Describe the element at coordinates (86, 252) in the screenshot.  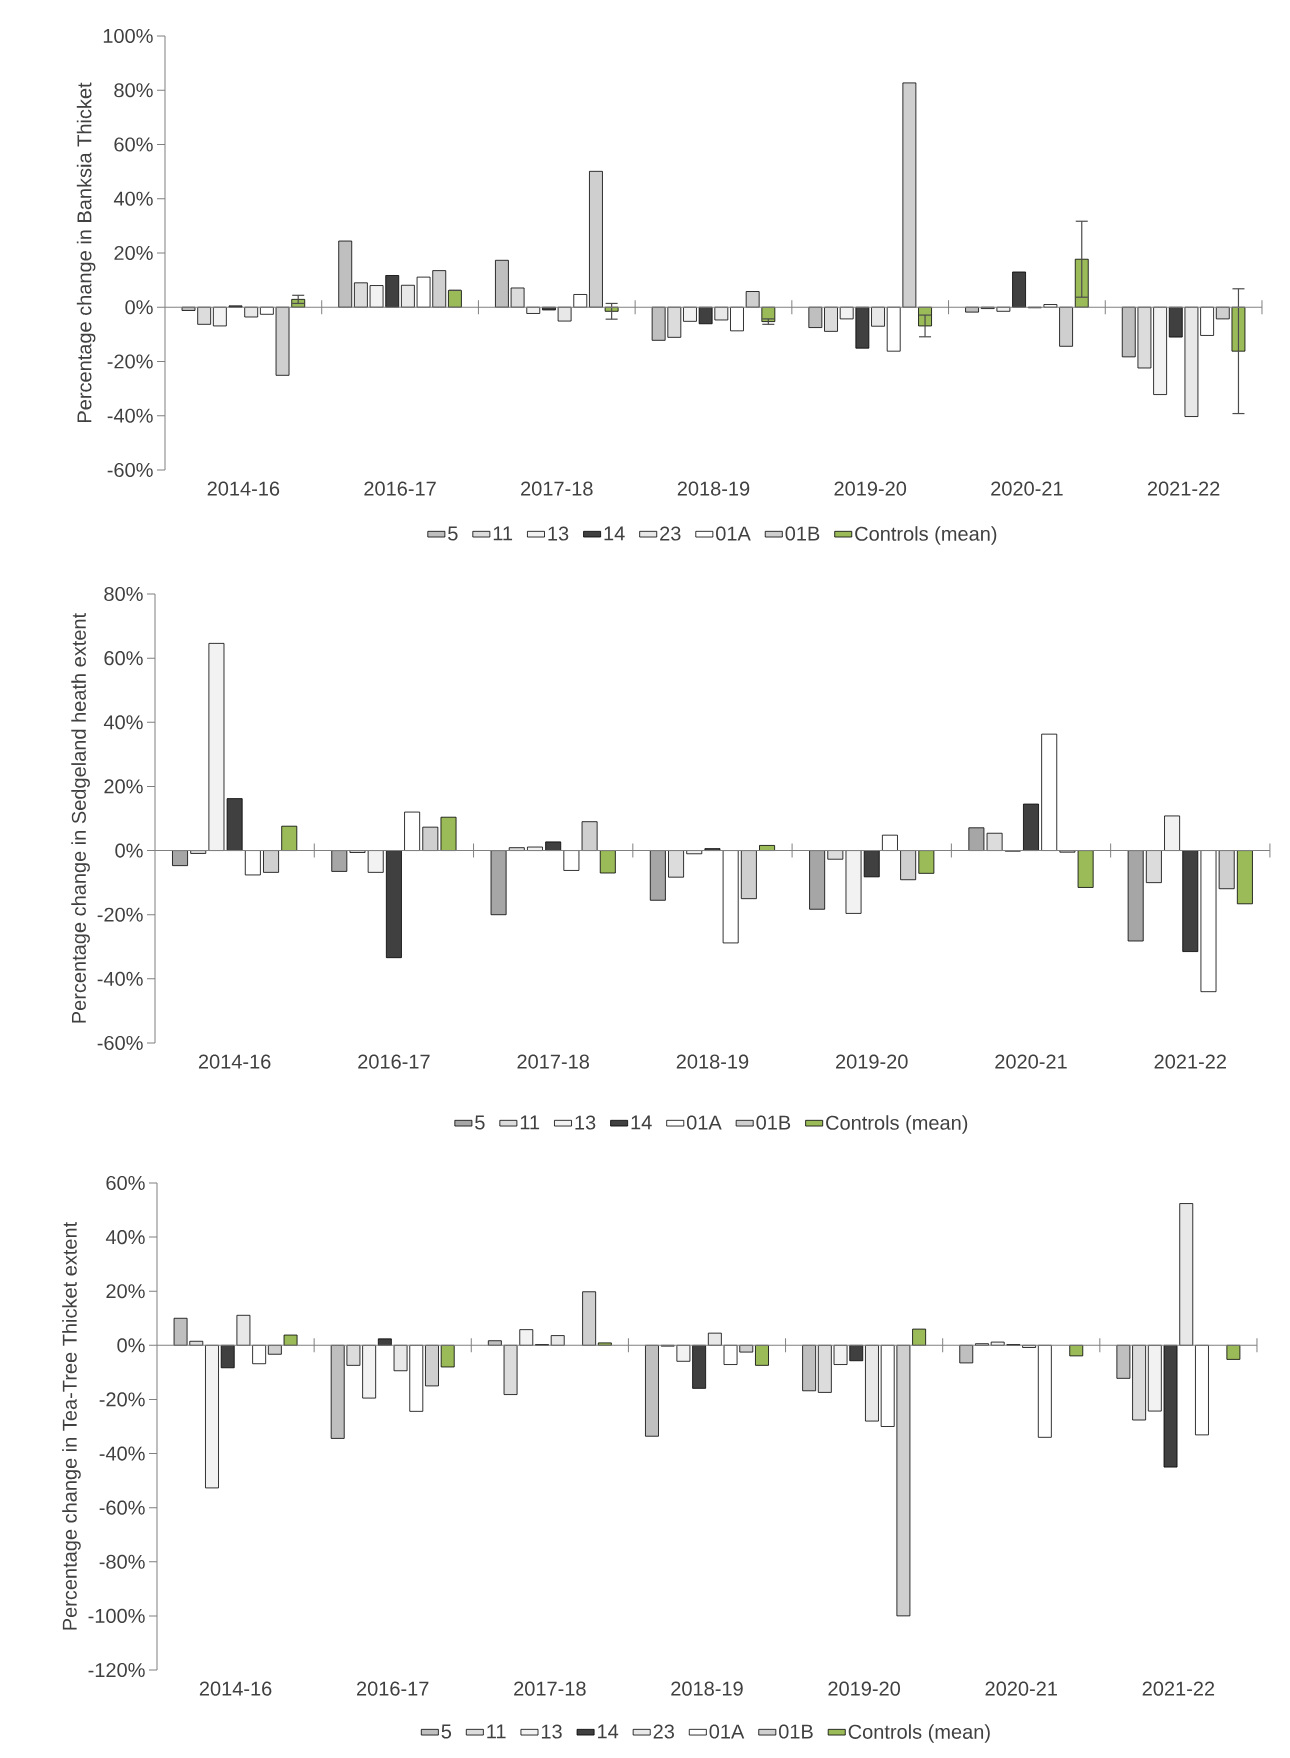
I see `y-axis-title: Percentage change in Banksia Thicket` at that location.